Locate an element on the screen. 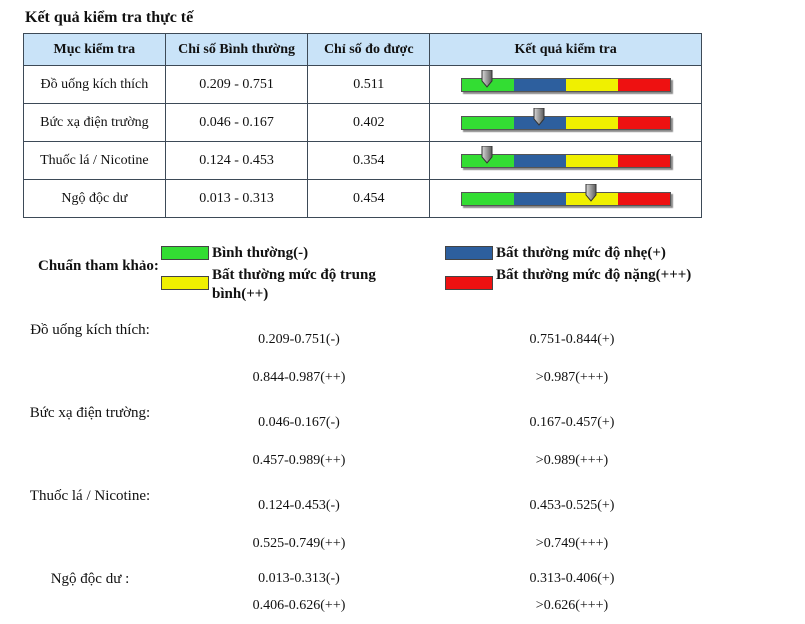 The image size is (805, 624). column-header-normal: Chỉ số Bình thường is located at coordinates (236, 49).